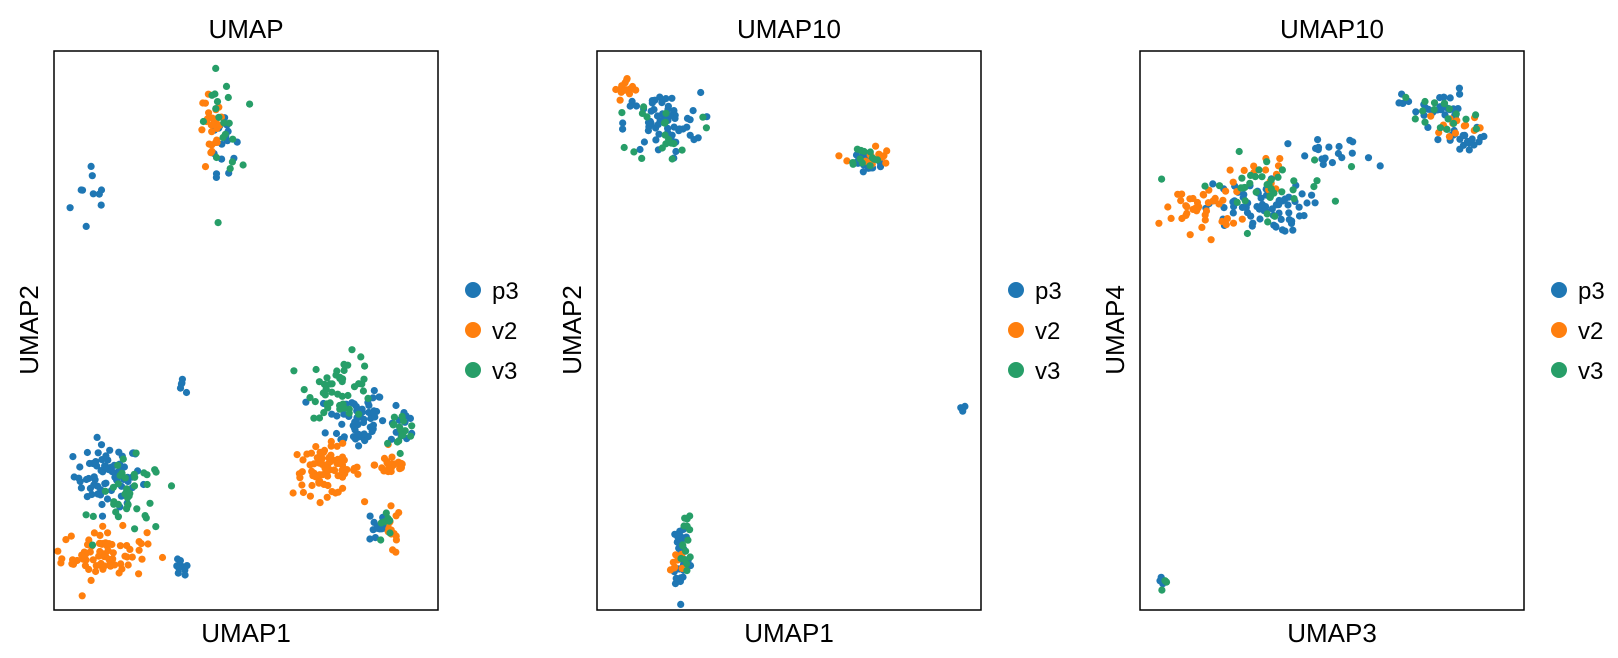 Image resolution: width=1618 pixels, height=658 pixels. What do you see at coordinates (1559, 330) in the screenshot?
I see `panel-3-legend-marker-v2` at bounding box center [1559, 330].